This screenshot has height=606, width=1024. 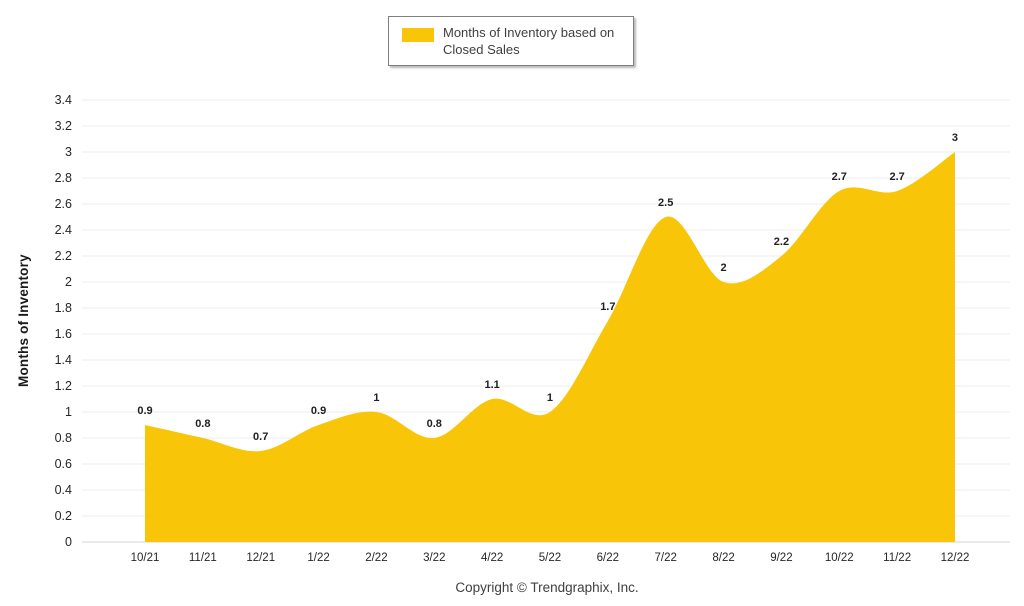 I want to click on y-tick-label: 2.4, so click(x=63, y=230).